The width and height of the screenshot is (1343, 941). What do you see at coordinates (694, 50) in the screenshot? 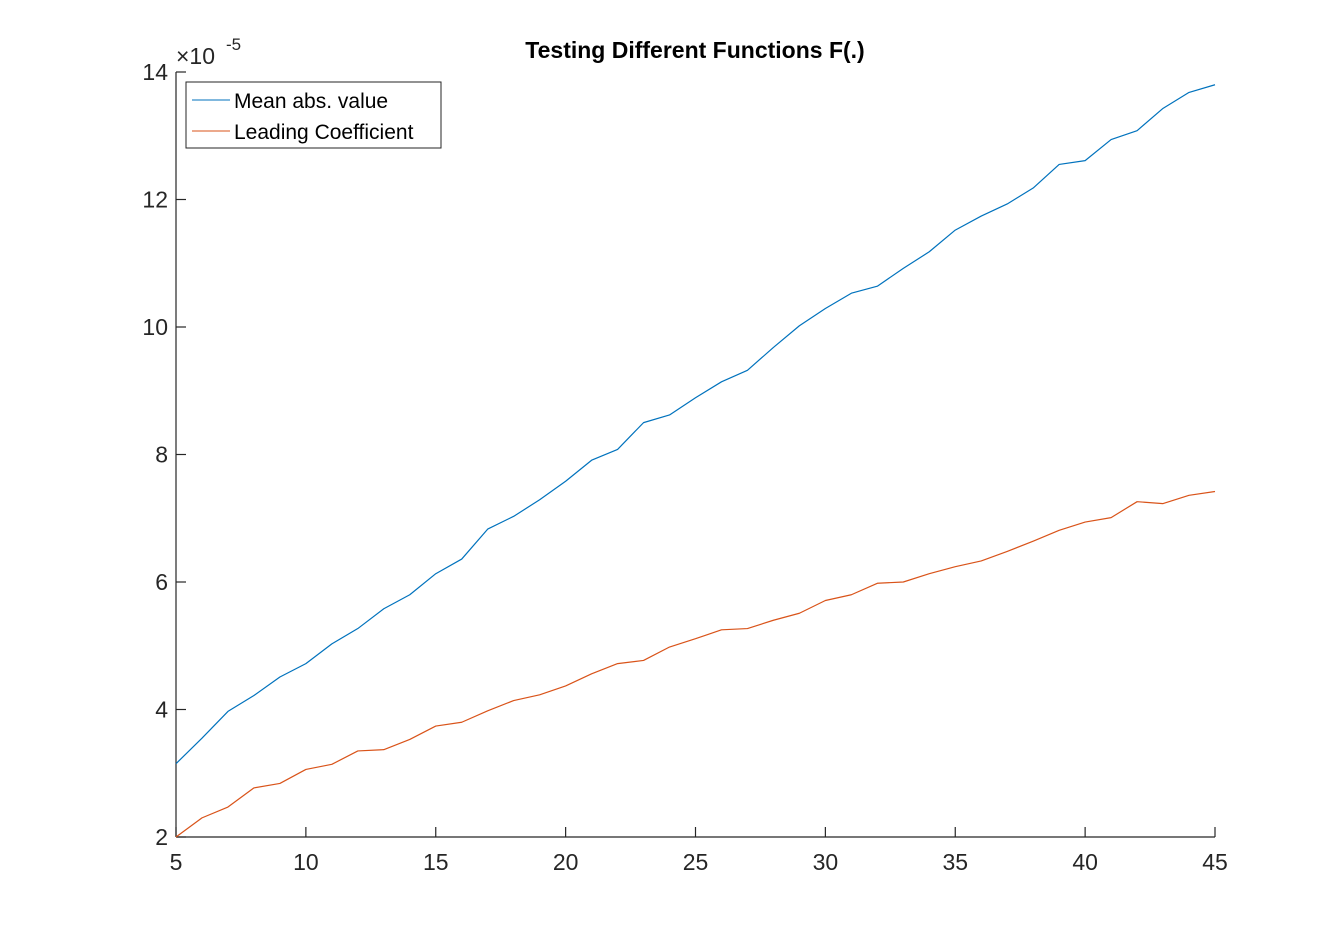
I see `chart-title: Testing Different Functions F(.)` at bounding box center [694, 50].